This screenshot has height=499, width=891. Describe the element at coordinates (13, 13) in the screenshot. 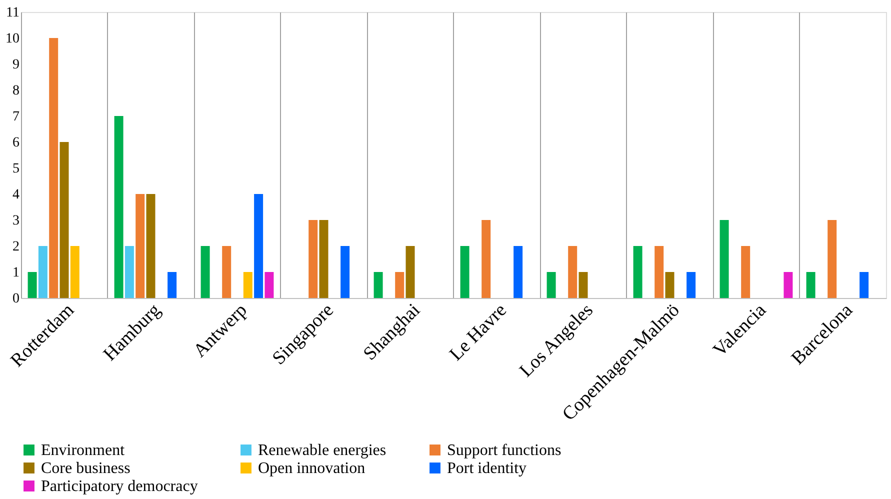

I see `y-tick-label: 11` at that location.